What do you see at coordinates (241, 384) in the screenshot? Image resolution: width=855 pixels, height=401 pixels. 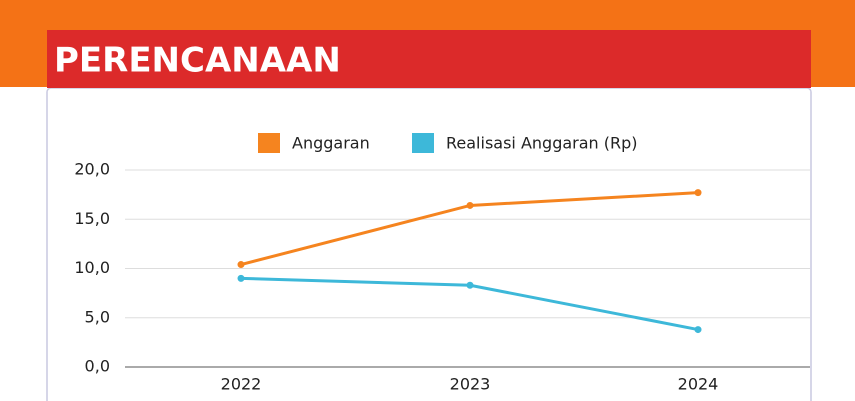 I see `x-tick-label: 2022` at bounding box center [241, 384].